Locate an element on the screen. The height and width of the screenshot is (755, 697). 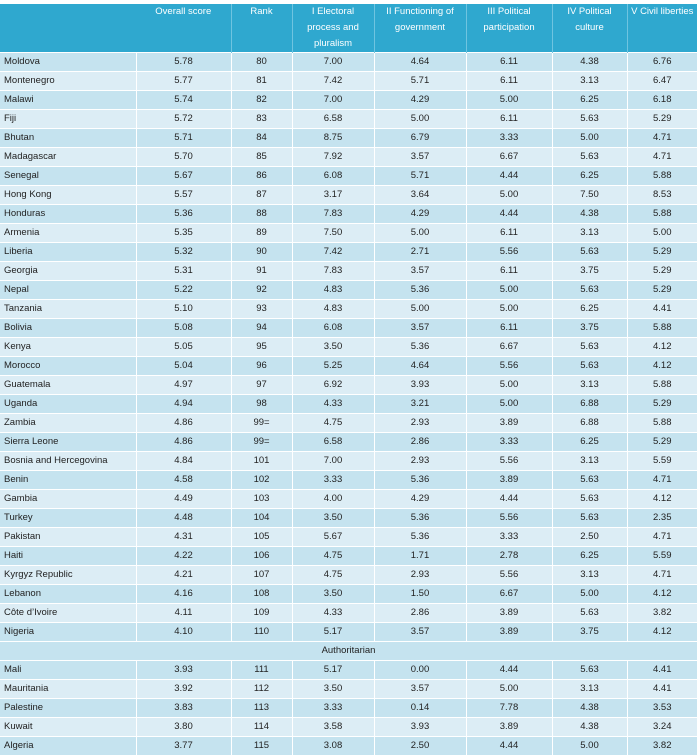
cell-functioning-of-government: 2.50 is located at coordinates (420, 746).